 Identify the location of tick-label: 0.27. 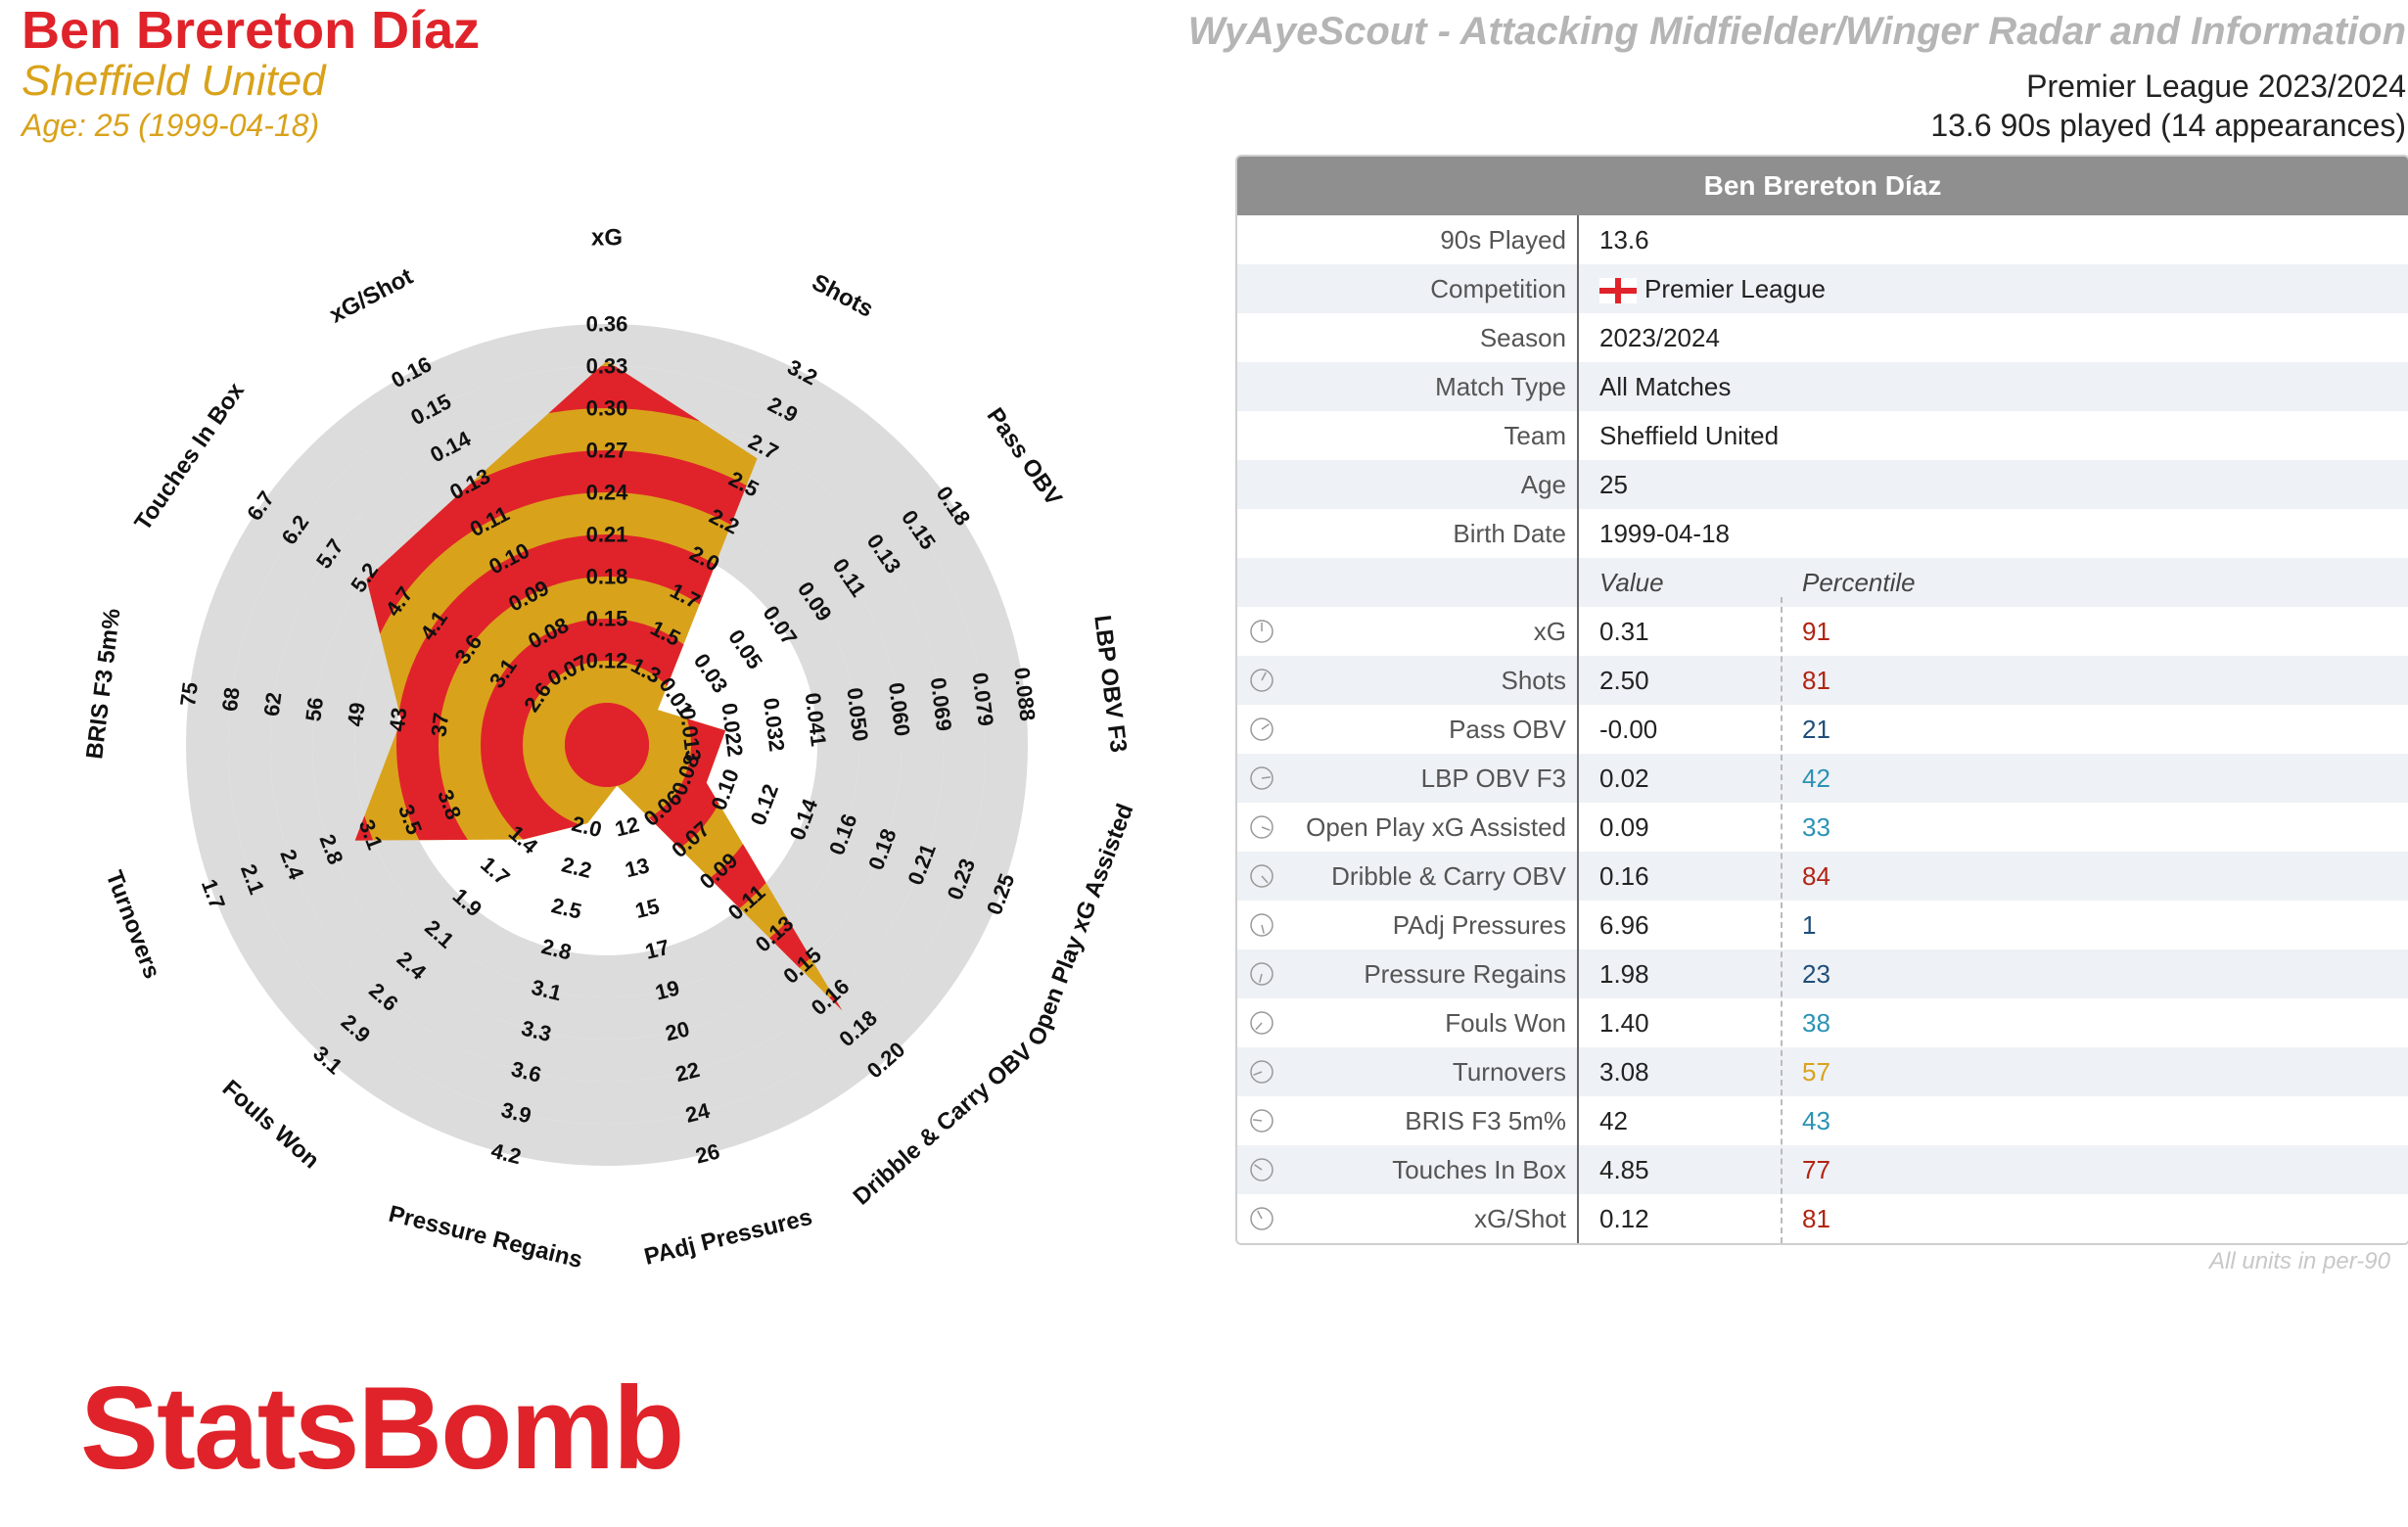
(607, 451).